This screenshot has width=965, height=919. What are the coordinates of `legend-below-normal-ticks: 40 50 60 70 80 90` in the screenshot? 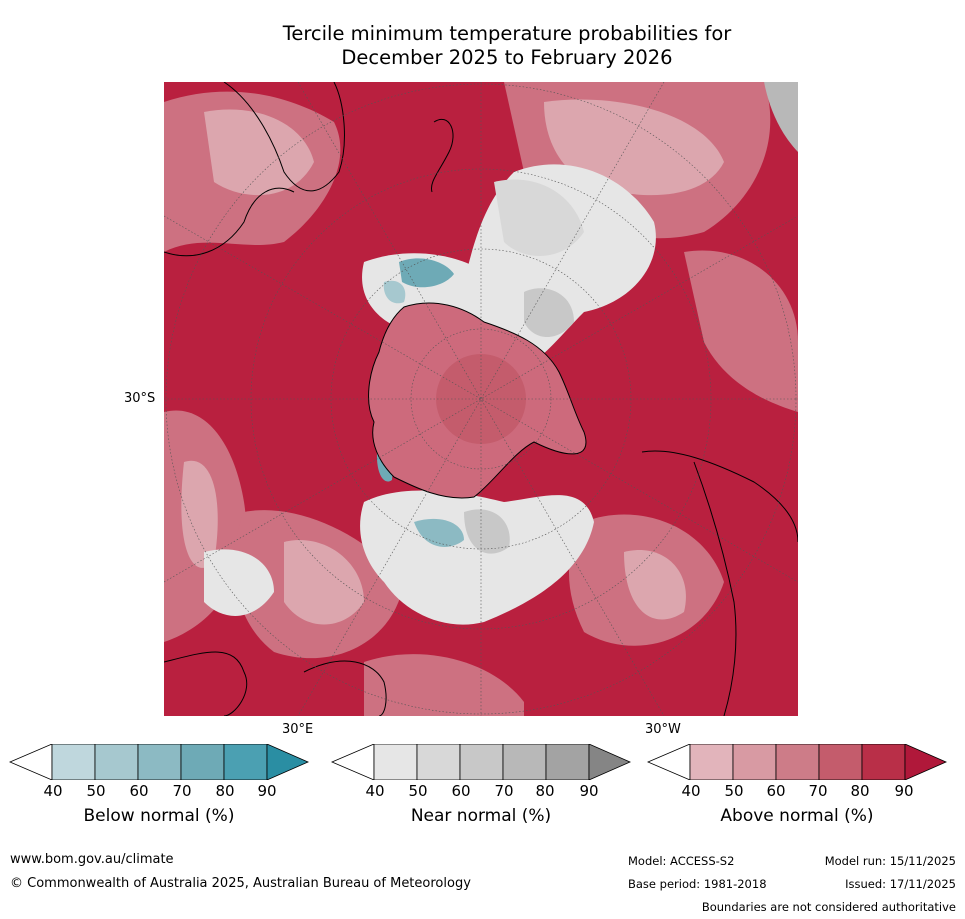 It's located at (159, 792).